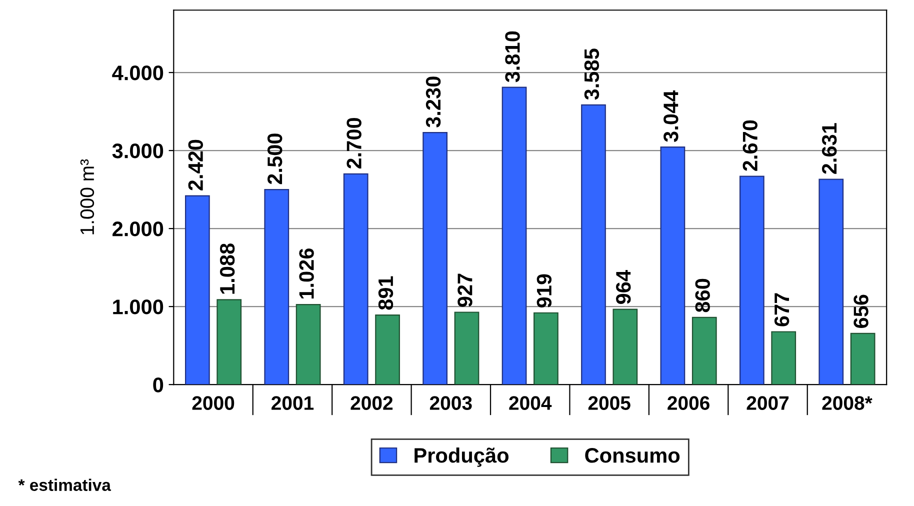 The image size is (914, 506). Describe the element at coordinates (386, 293) in the screenshot. I see `data-label: 891` at that location.